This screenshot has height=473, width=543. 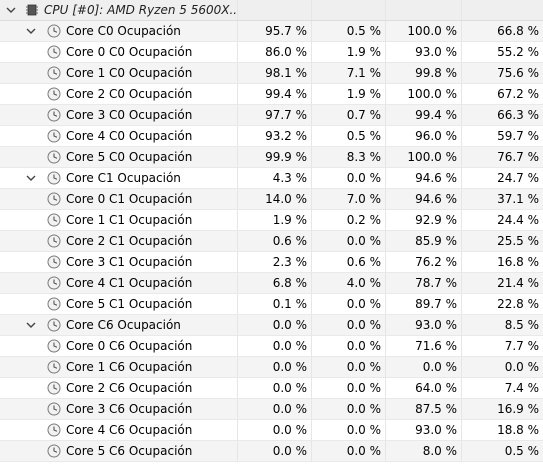 What do you see at coordinates (275, 136) in the screenshot?
I see `current-value: 93.2 %` at bounding box center [275, 136].